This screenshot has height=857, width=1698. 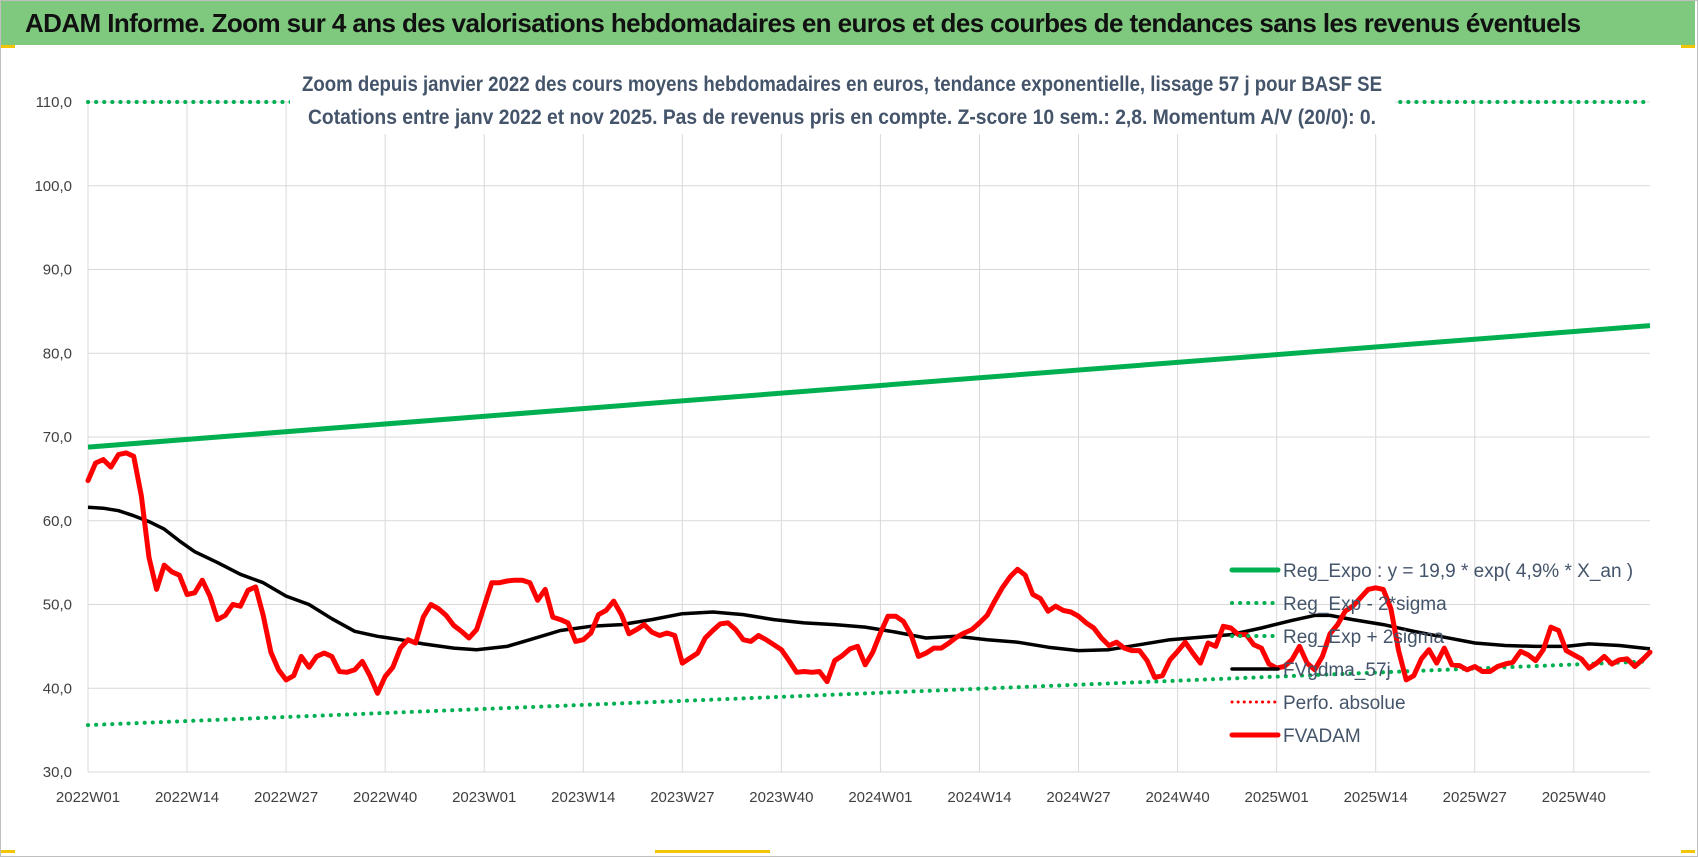 What do you see at coordinates (286, 797) in the screenshot?
I see `x-tick-label: 2022W27` at bounding box center [286, 797].